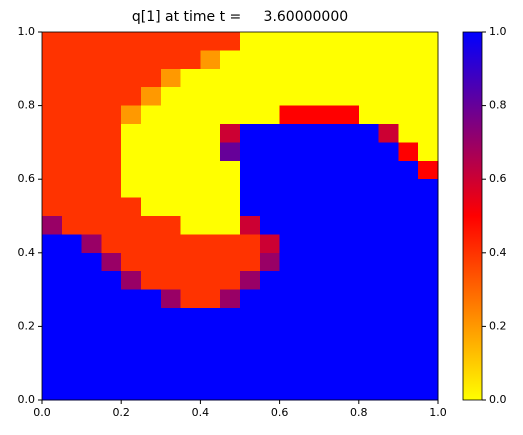  Describe the element at coordinates (27, 399) in the screenshot. I see `y-tick-label: 0.0` at that location.